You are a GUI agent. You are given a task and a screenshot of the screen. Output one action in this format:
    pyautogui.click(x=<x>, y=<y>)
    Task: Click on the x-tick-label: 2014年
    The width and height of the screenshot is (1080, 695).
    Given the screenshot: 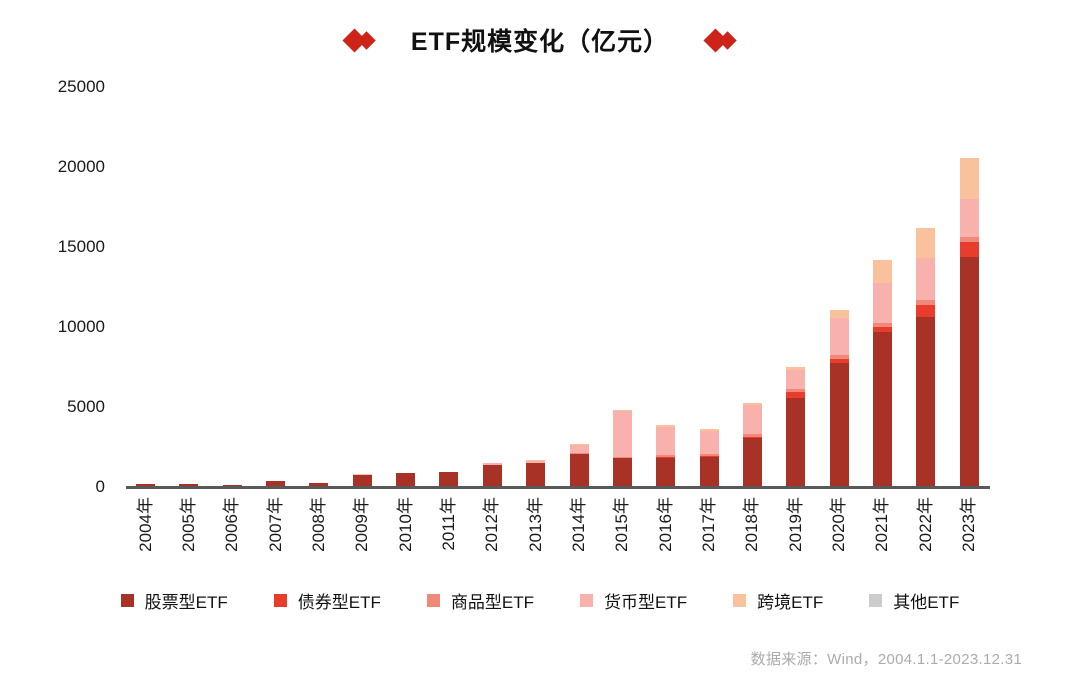 What is the action you would take?
    pyautogui.click(x=578, y=524)
    